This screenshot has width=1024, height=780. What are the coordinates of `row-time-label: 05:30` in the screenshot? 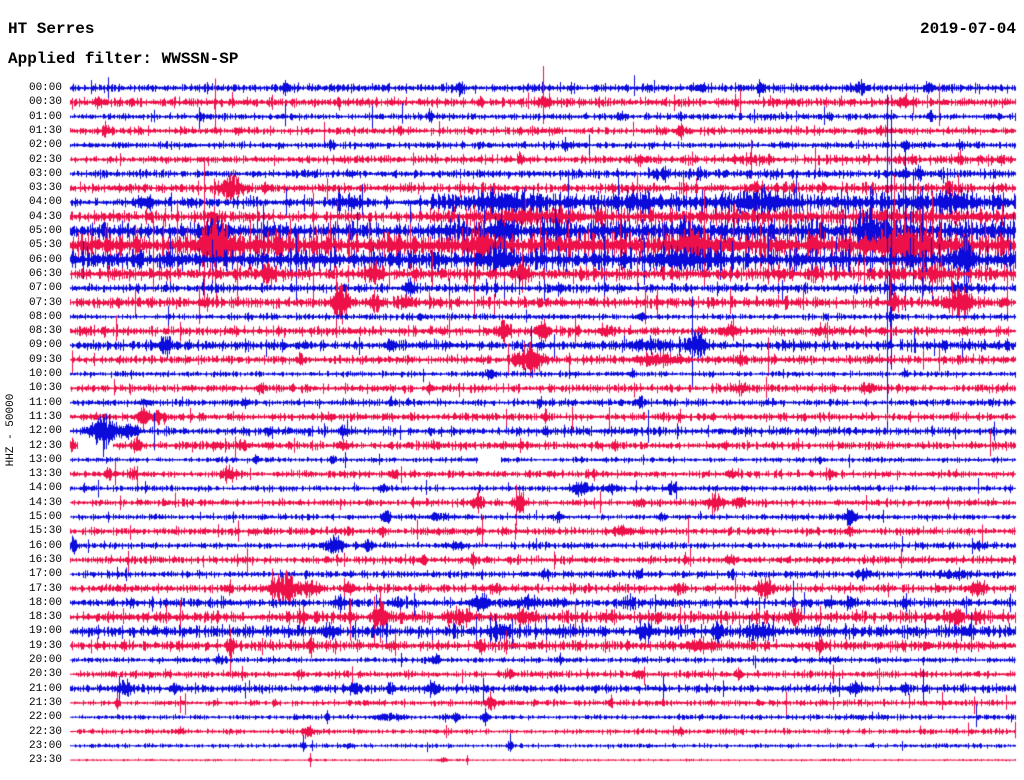 It's located at (45, 245).